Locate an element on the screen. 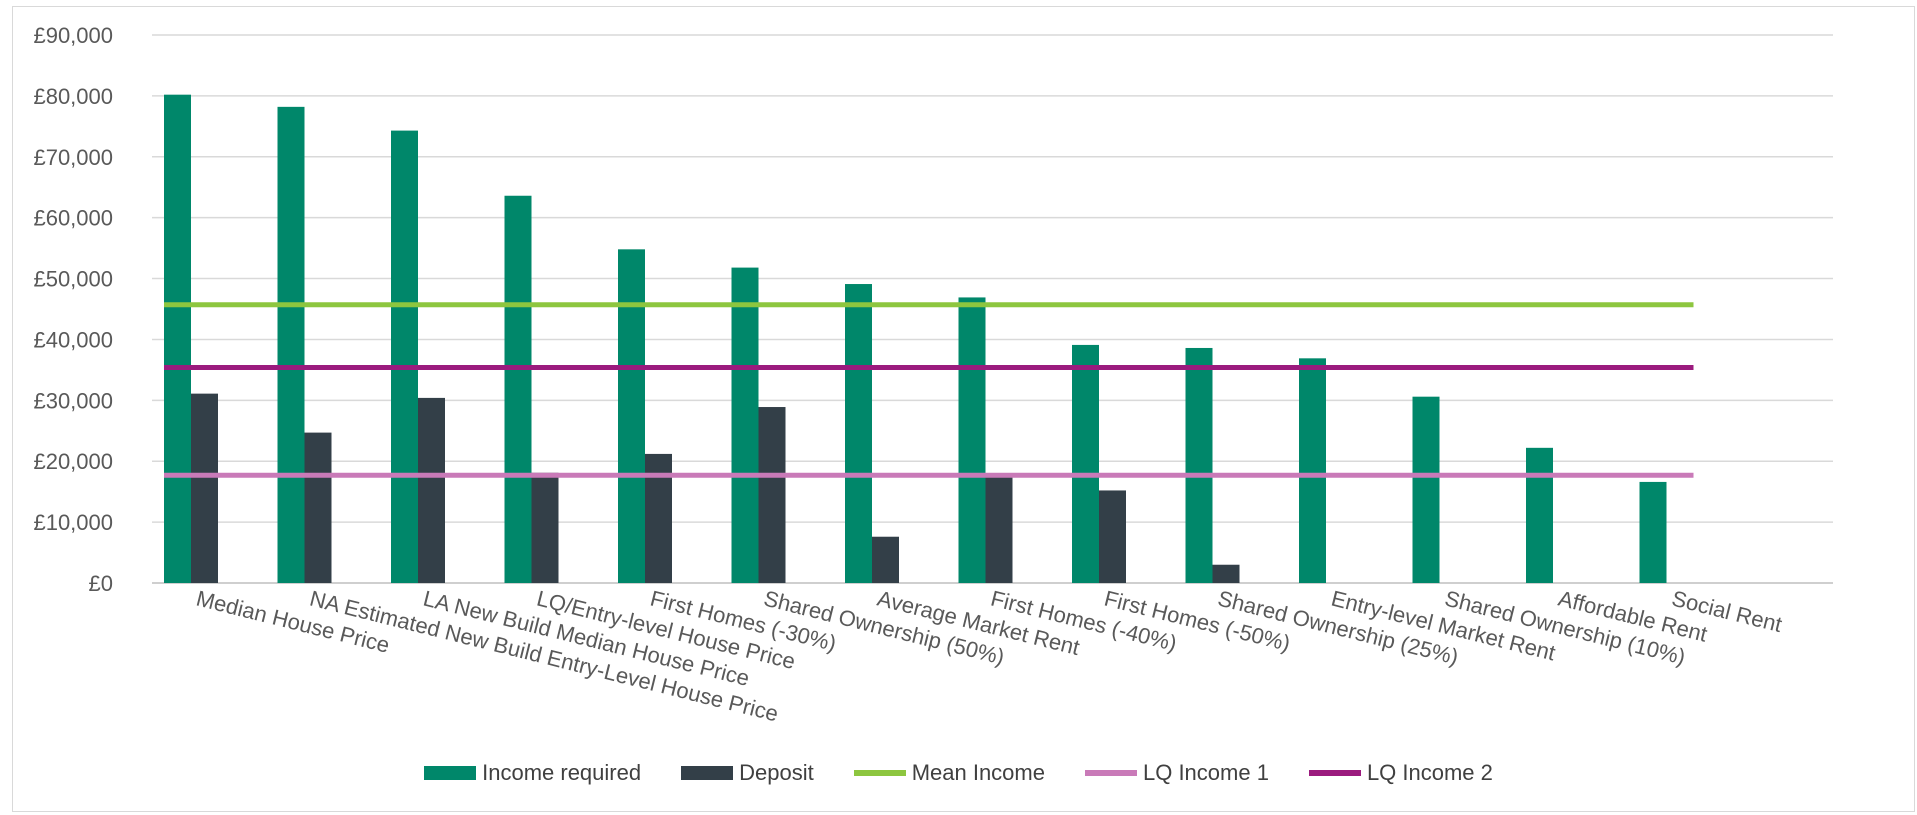 The image size is (1917, 815). y-tick-label: £50,000 is located at coordinates (73, 279).